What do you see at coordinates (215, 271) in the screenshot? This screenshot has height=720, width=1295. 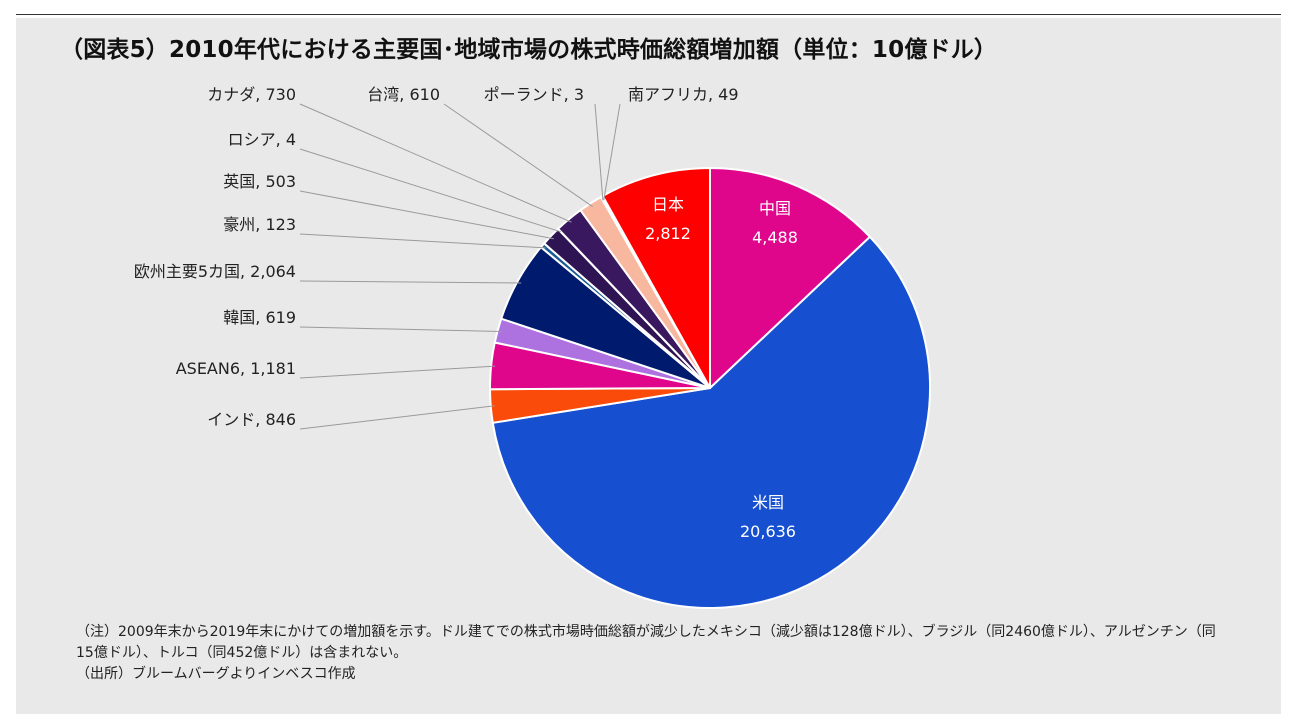 I see `slice-label-5: 欧州主要5カ国, 2,064` at bounding box center [215, 271].